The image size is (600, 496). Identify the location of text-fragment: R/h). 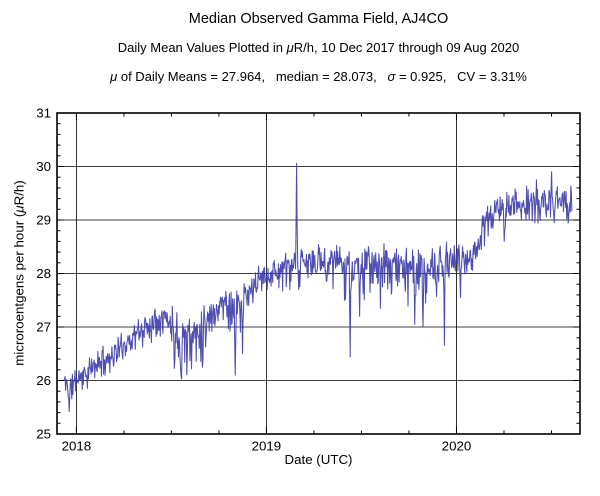
(19, 193).